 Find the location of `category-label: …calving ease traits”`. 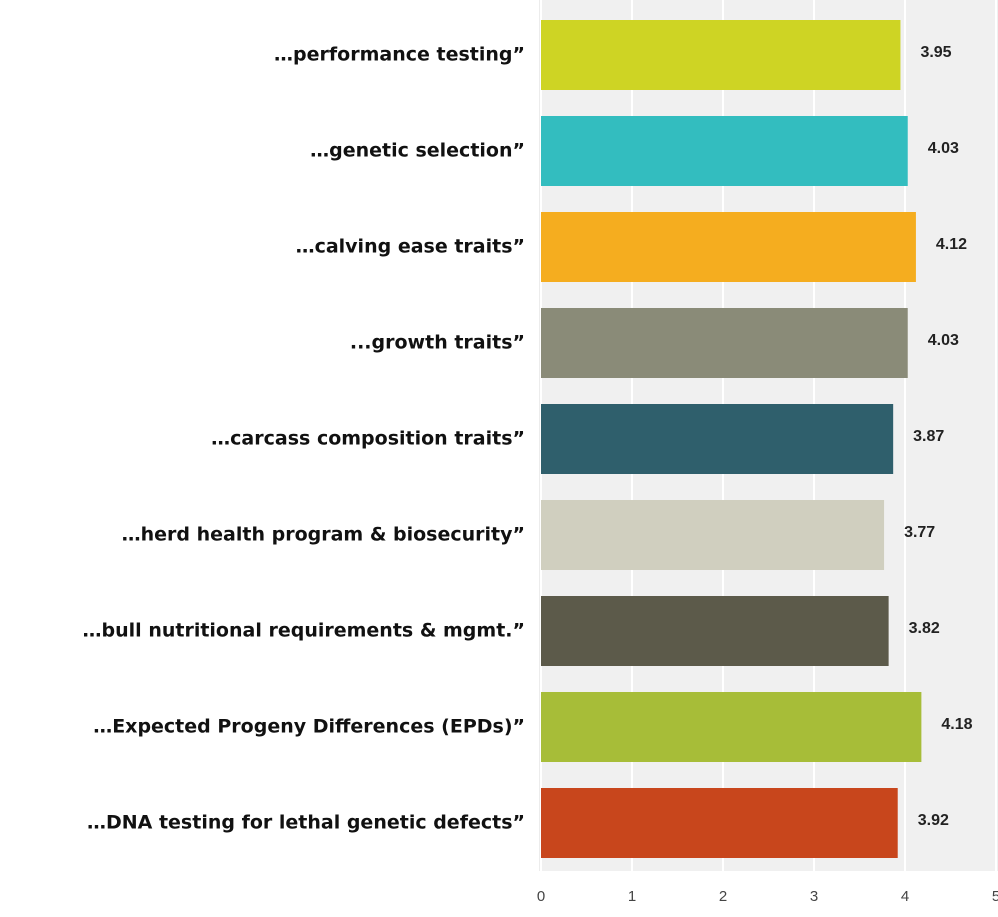

category-label: …calving ease traits” is located at coordinates (410, 247).